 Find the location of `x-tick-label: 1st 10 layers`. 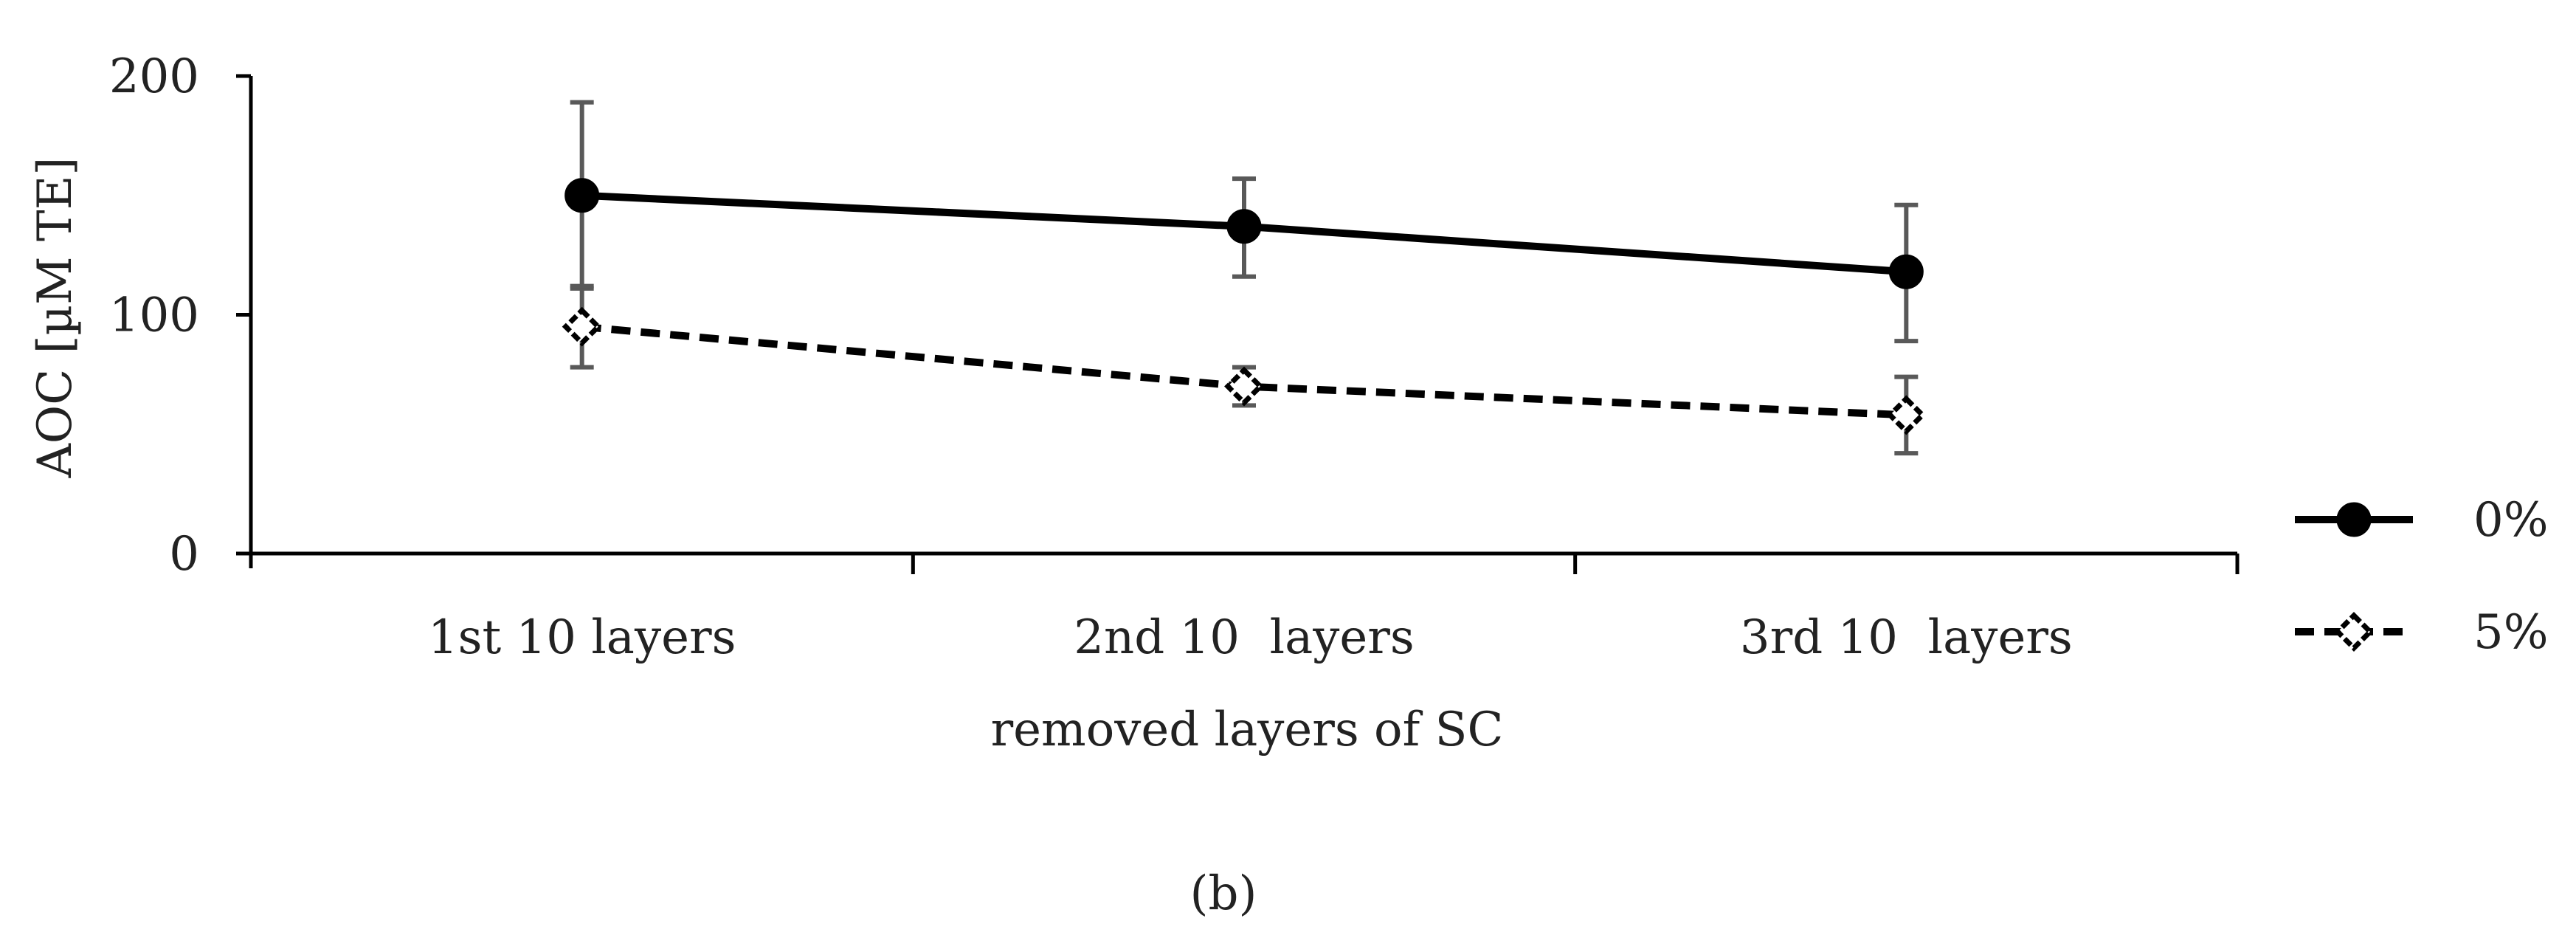

x-tick-label: 1st 10 layers is located at coordinates (582, 638).